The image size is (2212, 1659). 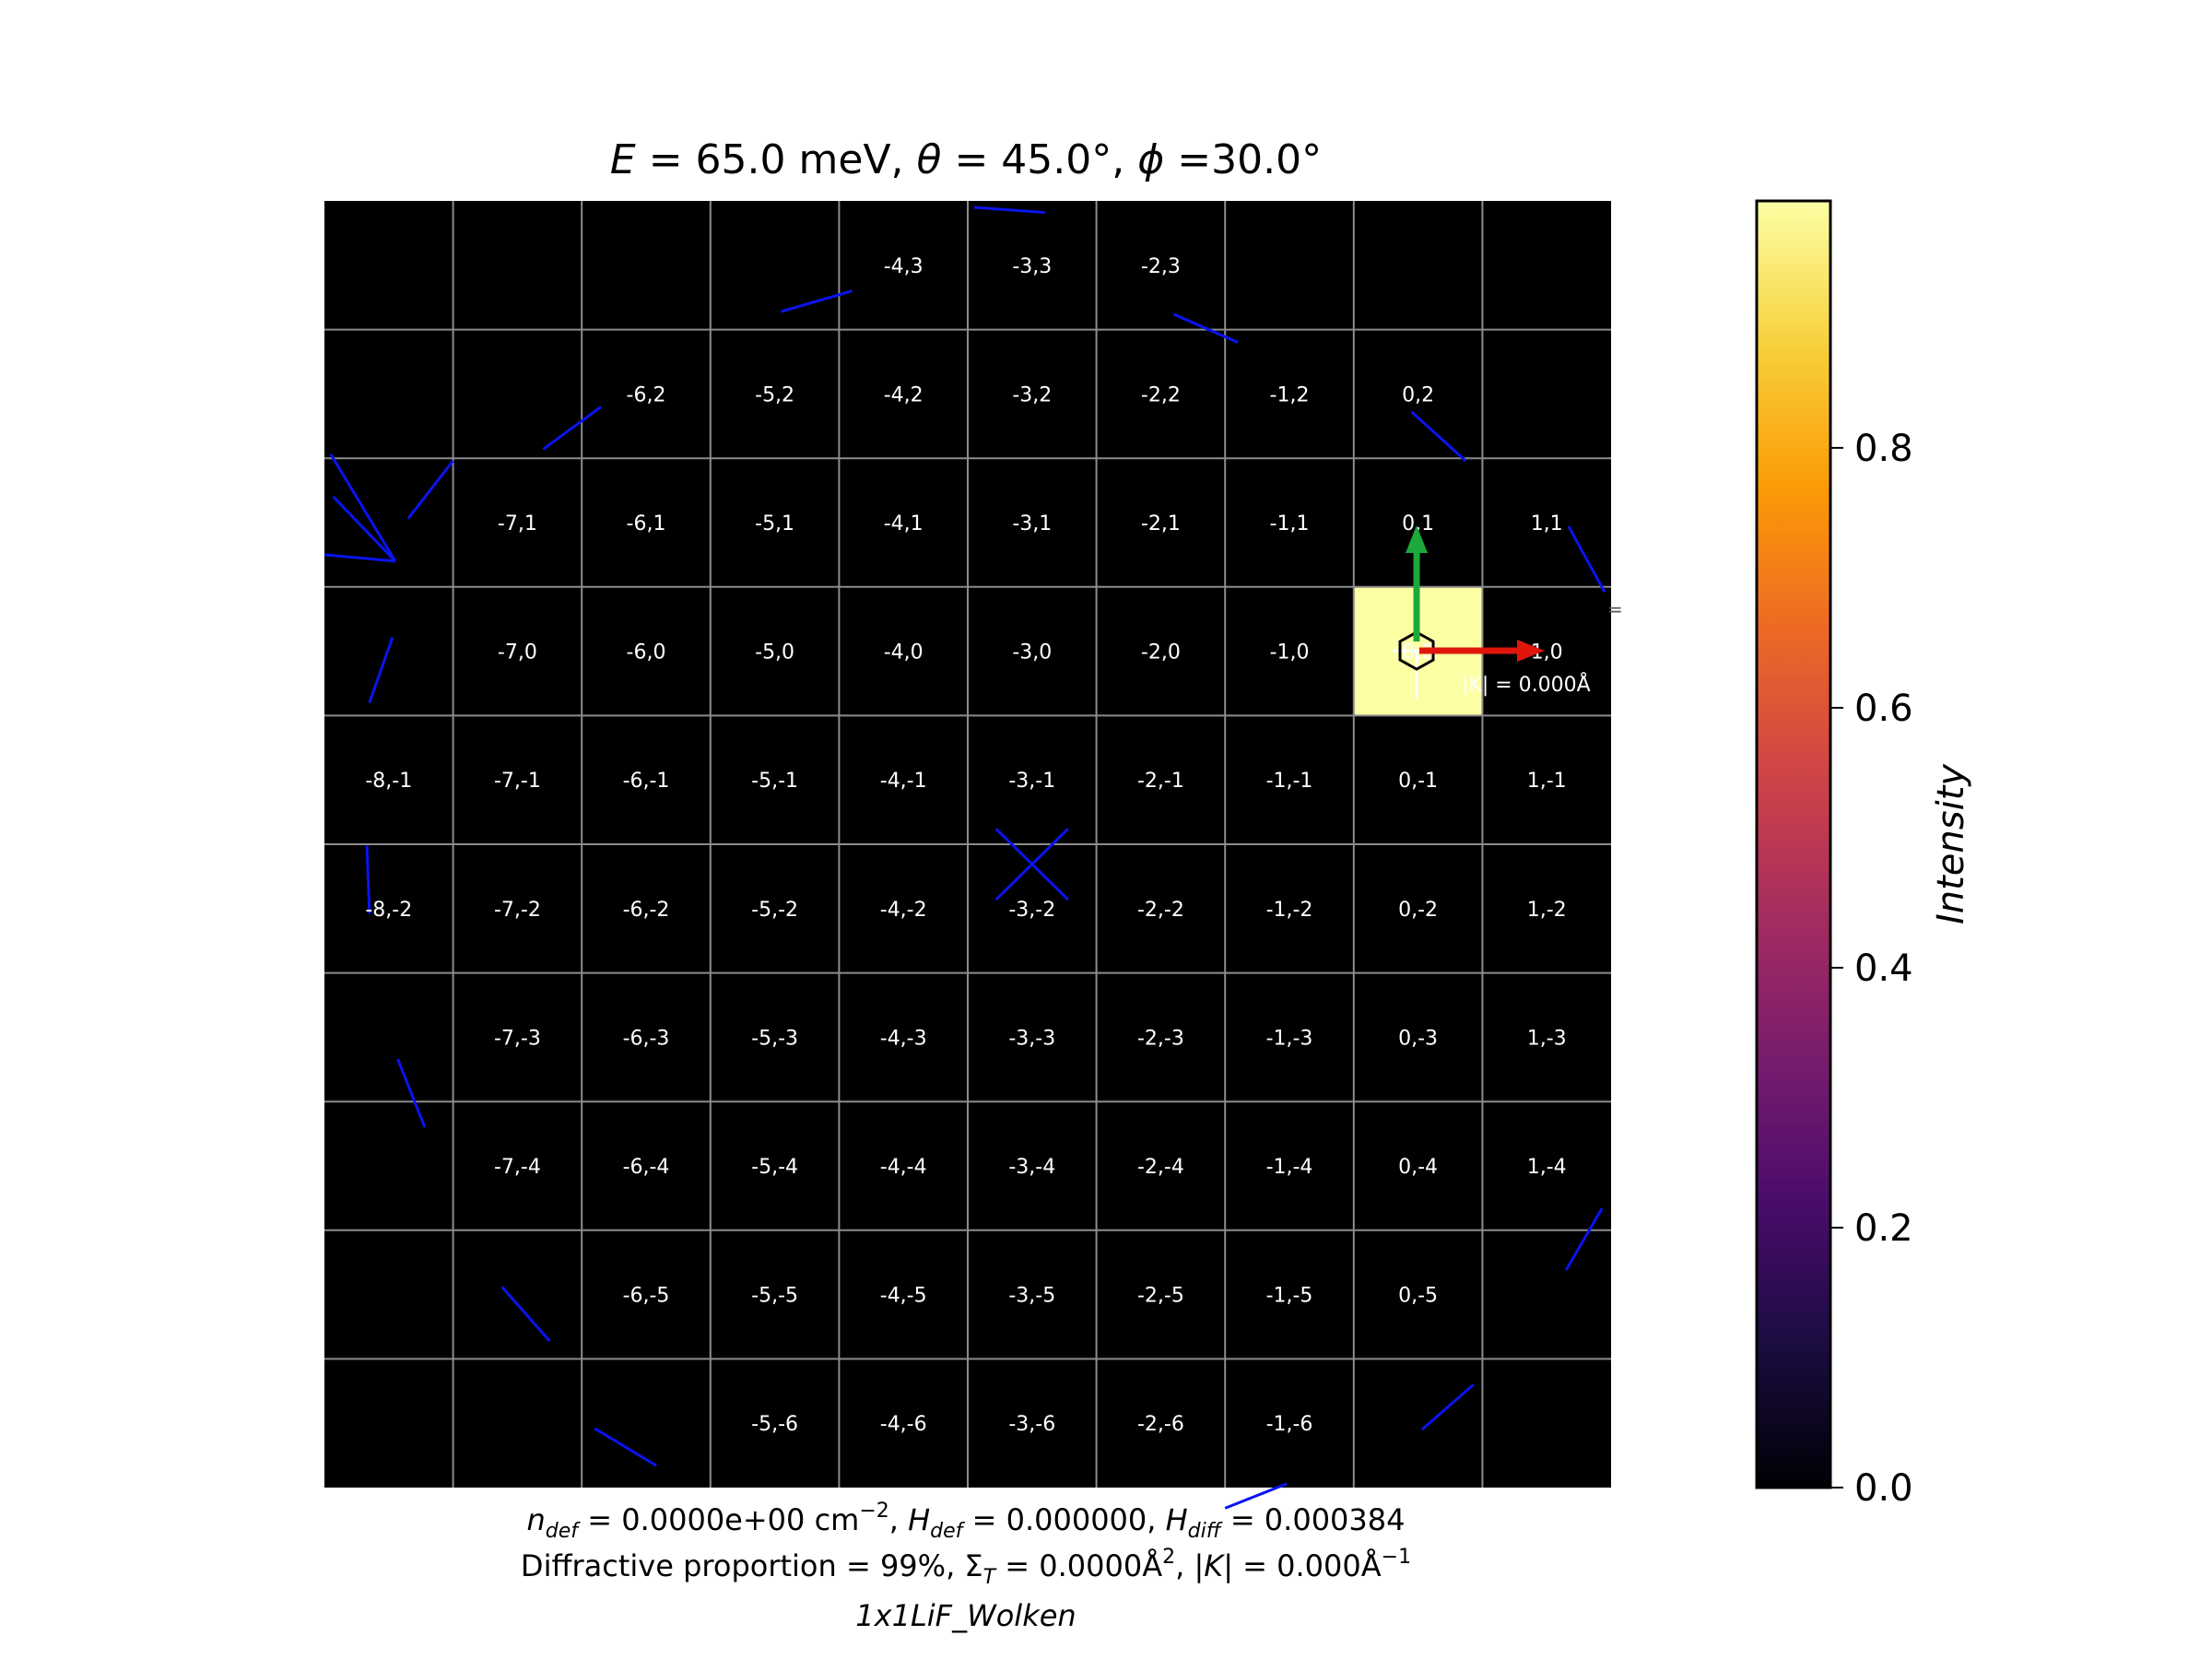 What do you see at coordinates (1418, 781) in the screenshot?
I see `cell-label: 0,-1` at bounding box center [1418, 781].